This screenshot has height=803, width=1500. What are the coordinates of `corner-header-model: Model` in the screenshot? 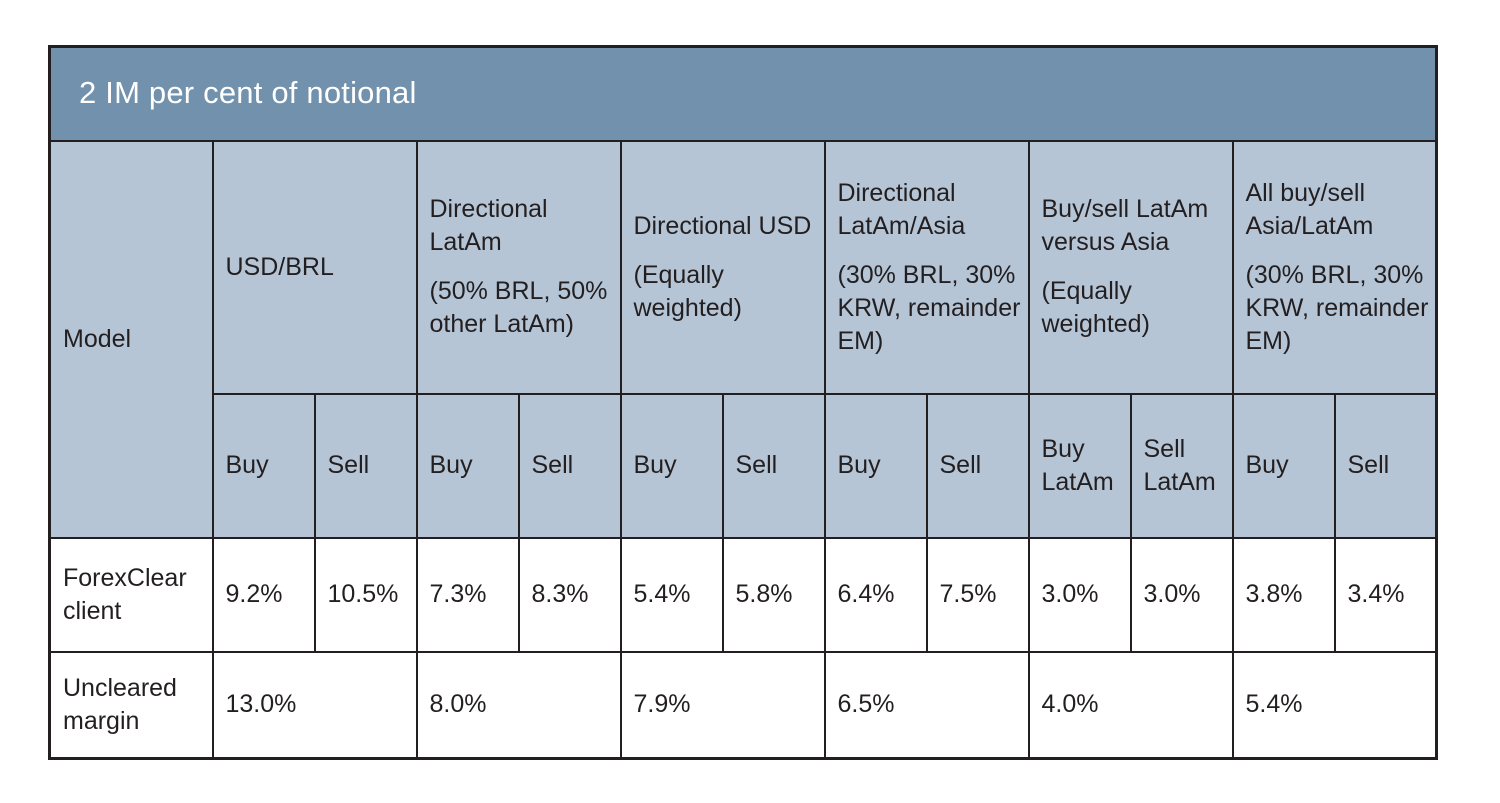 It's located at (131, 339).